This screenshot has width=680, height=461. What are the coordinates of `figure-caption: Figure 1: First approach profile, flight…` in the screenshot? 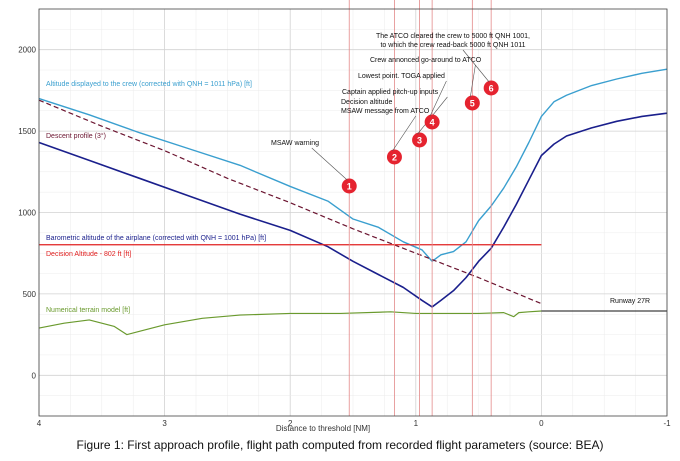 It's located at (340, 445).